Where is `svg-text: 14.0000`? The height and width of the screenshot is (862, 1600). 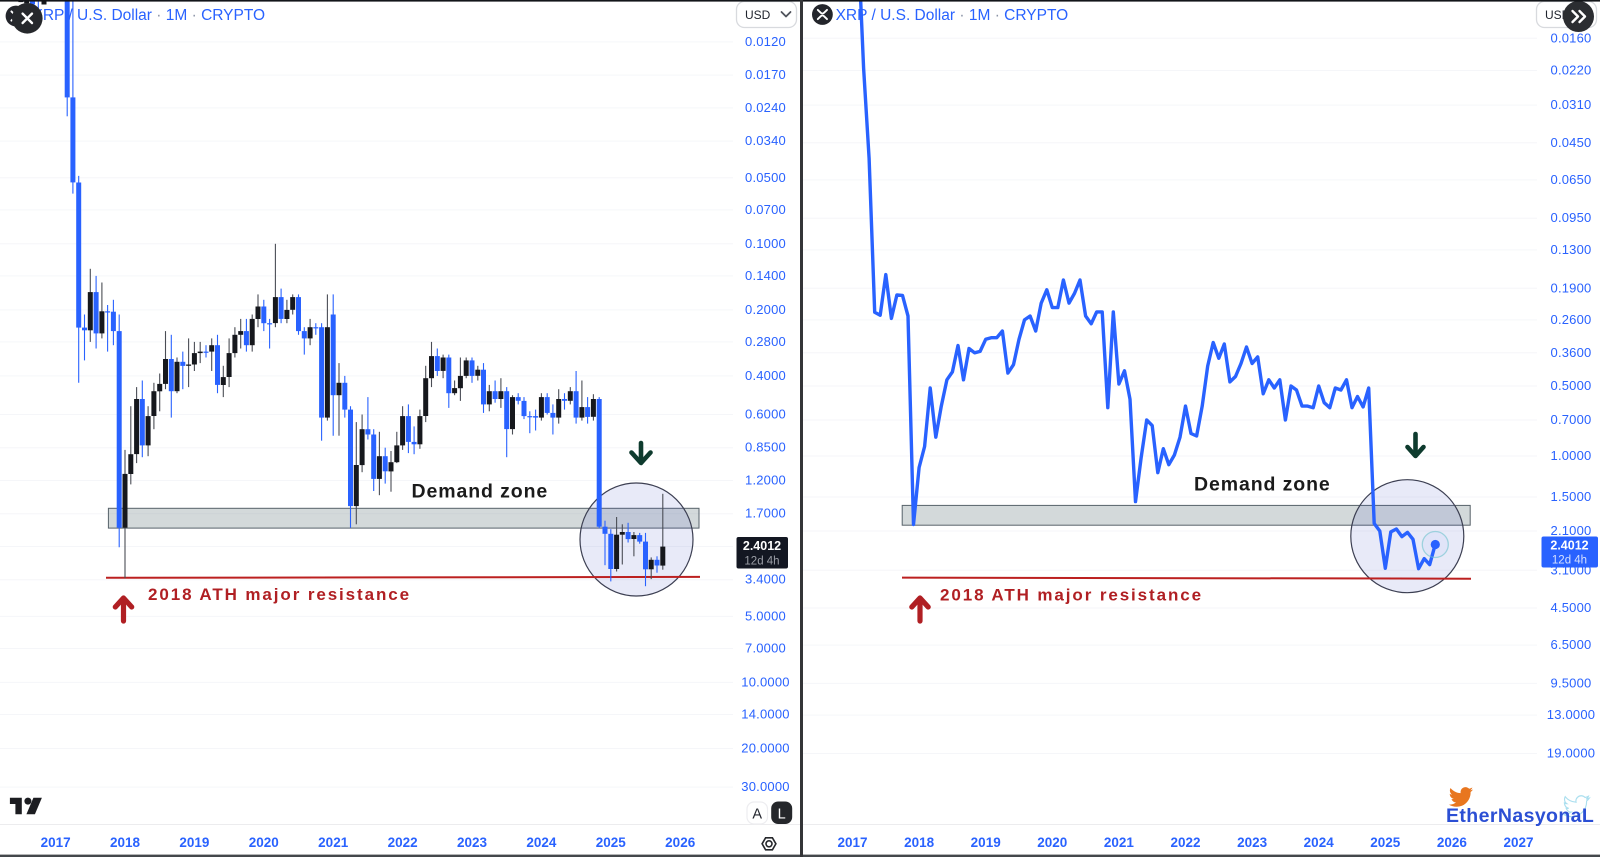 svg-text: 14.0000 is located at coordinates (765, 714).